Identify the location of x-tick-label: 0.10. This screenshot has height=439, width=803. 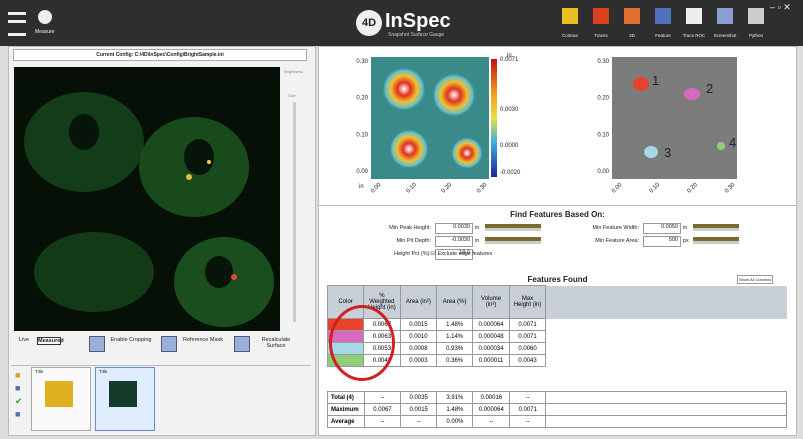
(411, 188).